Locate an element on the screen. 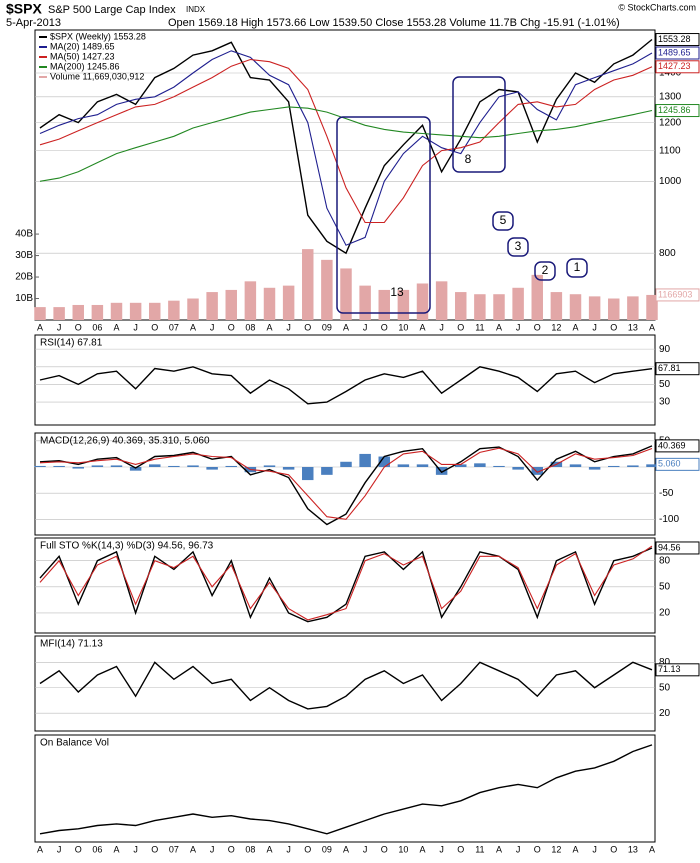 This screenshot has width=700, height=863. value-tag: 5.060 is located at coordinates (669, 464).